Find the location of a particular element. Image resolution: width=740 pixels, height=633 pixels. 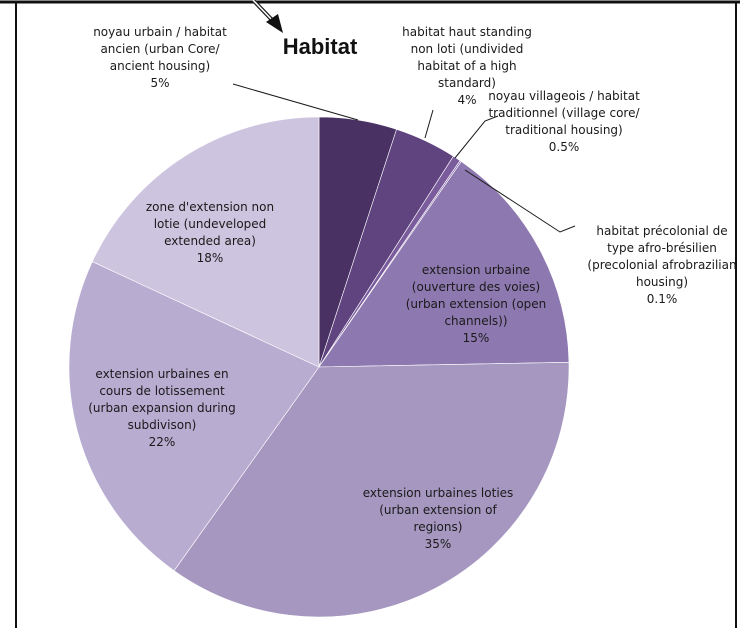

slice-label-line: housing) is located at coordinates (662, 282).